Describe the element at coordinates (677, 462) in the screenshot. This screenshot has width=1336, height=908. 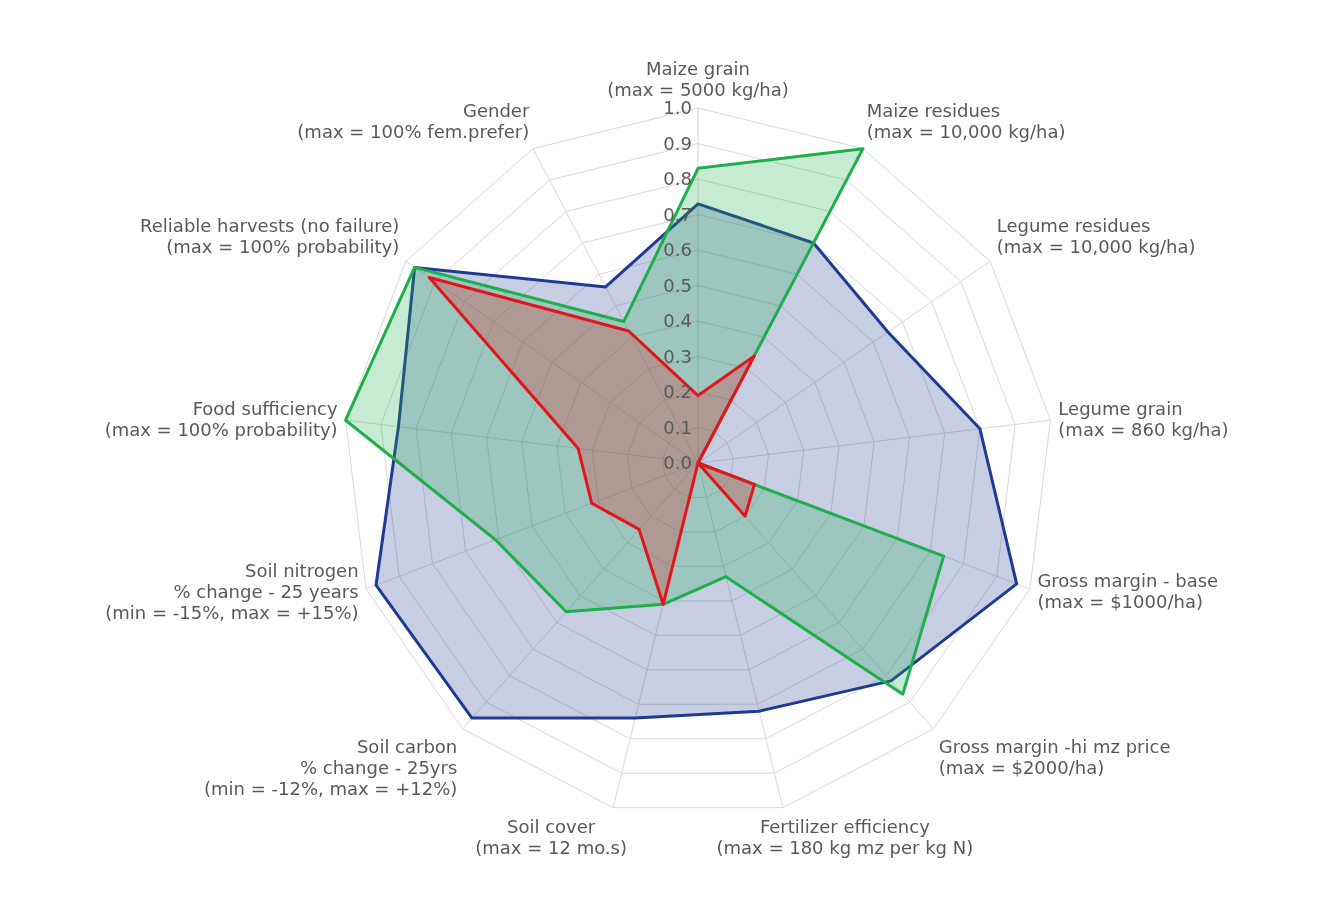
I see `y-tick-label: 0.0` at that location.